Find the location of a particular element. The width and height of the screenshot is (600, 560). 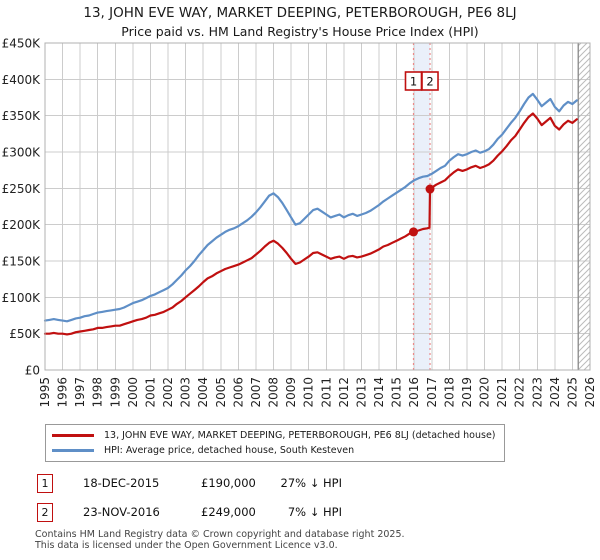

svg-text: 2010 is located at coordinates (309, 392).